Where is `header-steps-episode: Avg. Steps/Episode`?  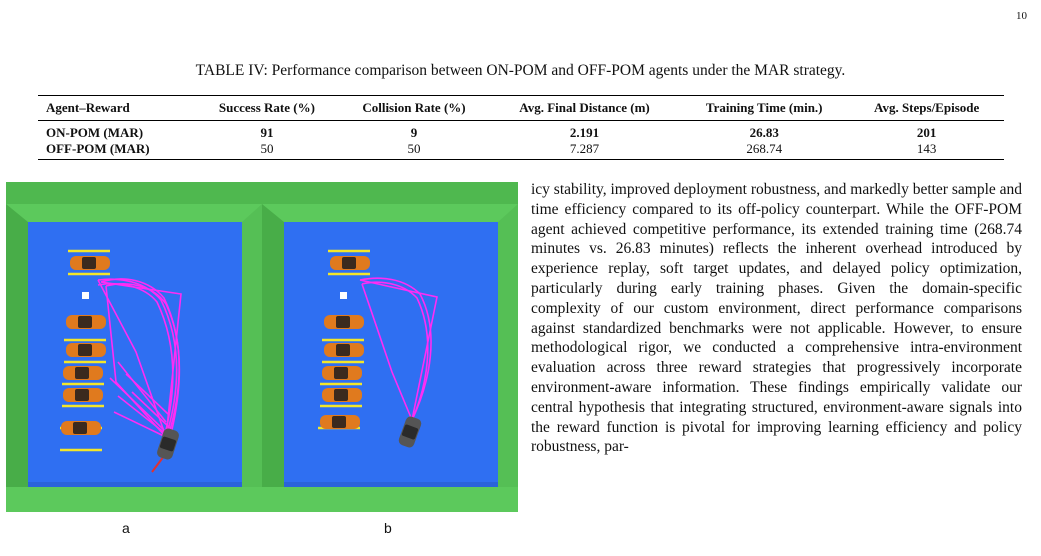 header-steps-episode: Avg. Steps/Episode is located at coordinates (926, 108).